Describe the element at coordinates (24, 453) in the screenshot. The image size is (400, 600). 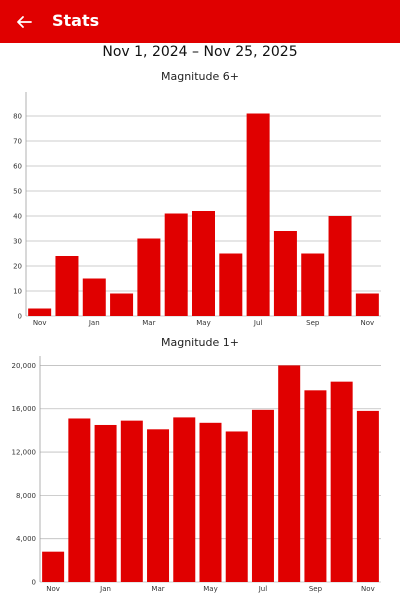
I see `y-tick-label: 12,000` at that location.